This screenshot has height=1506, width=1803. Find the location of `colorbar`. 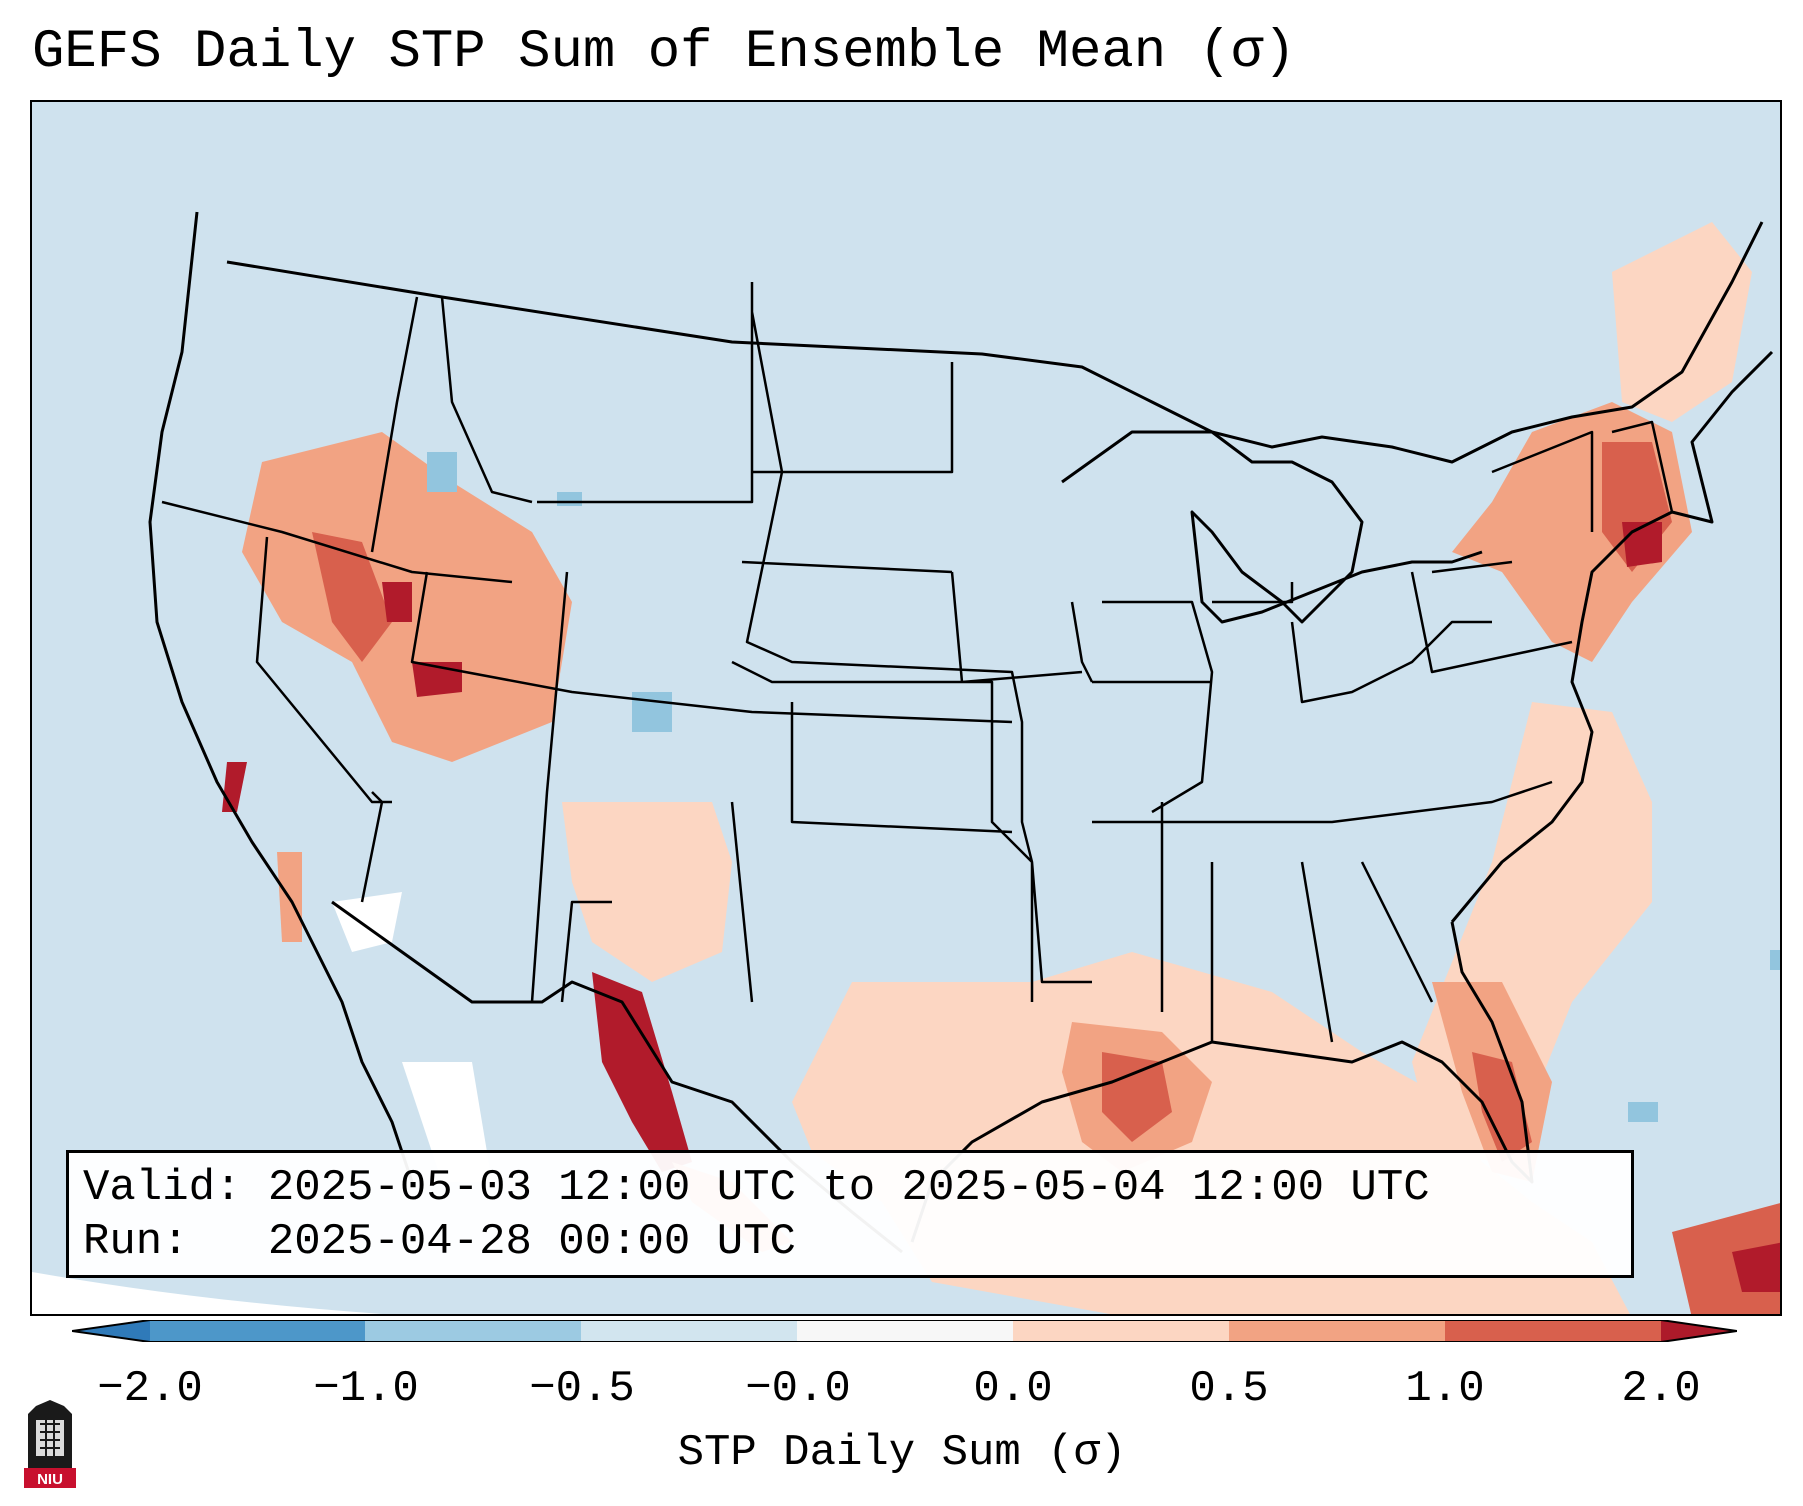

colorbar is located at coordinates (904, 1331).